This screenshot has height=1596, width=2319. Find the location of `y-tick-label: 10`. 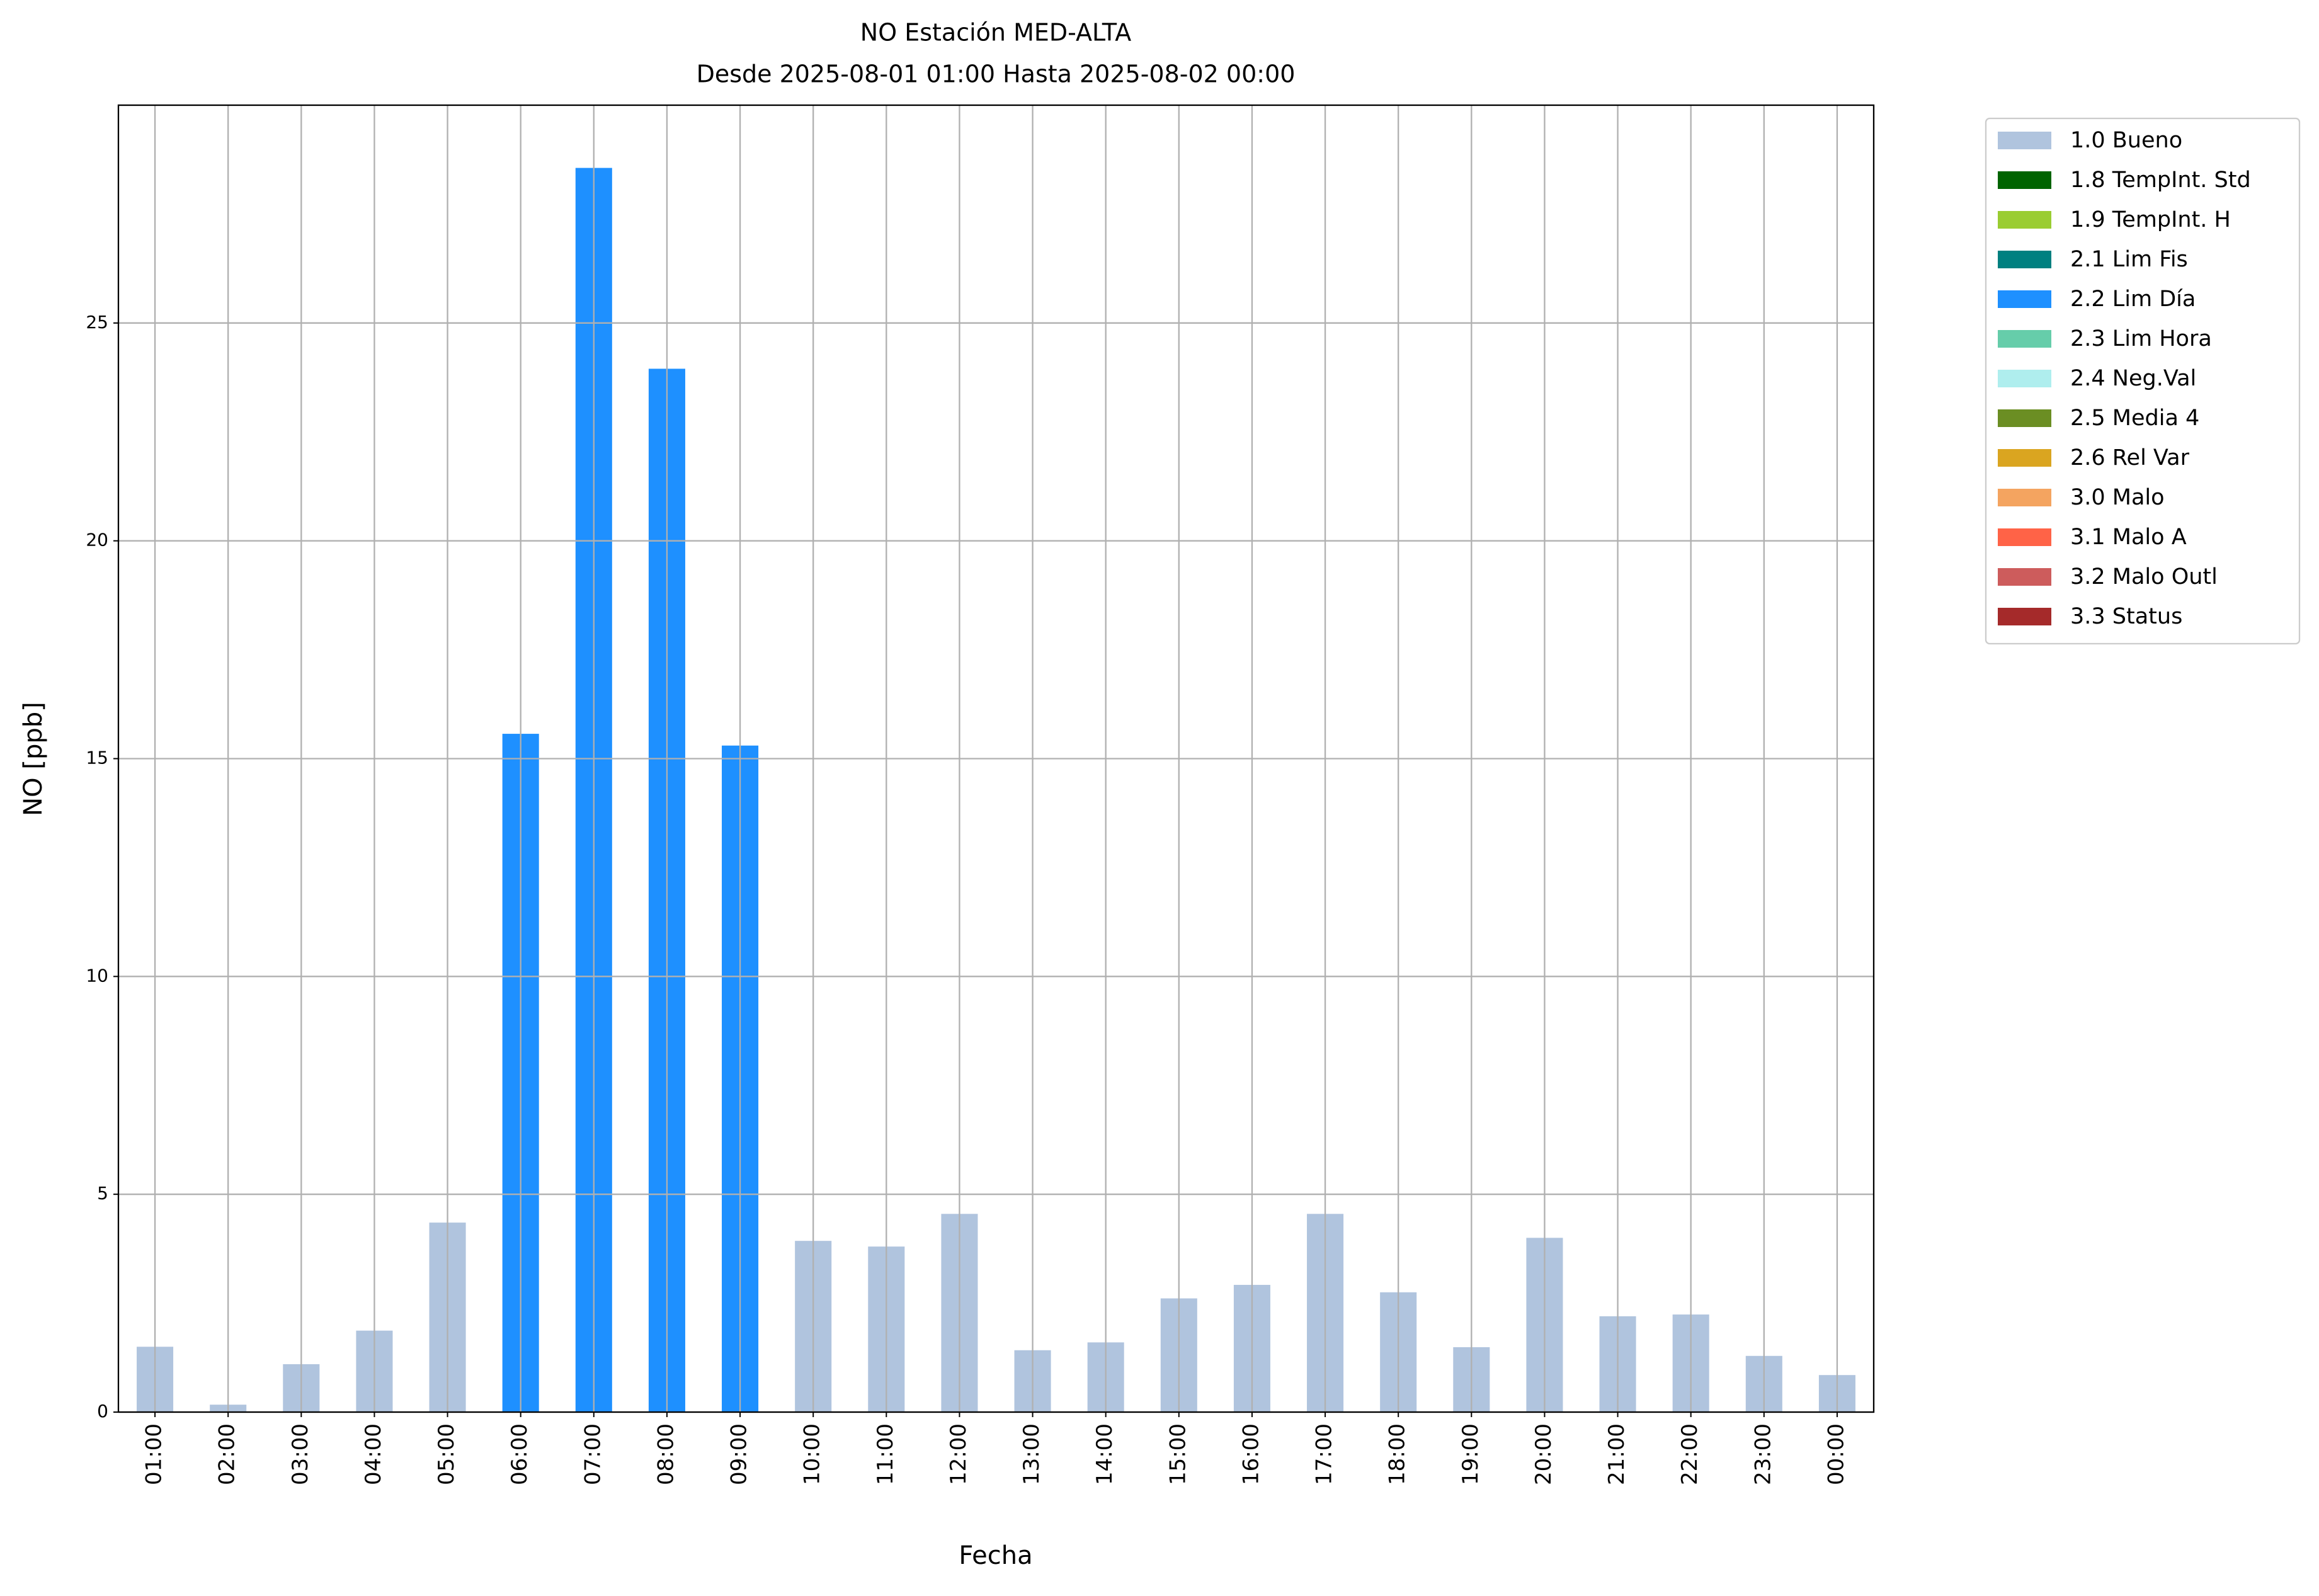

y-tick-label: 10 is located at coordinates (97, 975).